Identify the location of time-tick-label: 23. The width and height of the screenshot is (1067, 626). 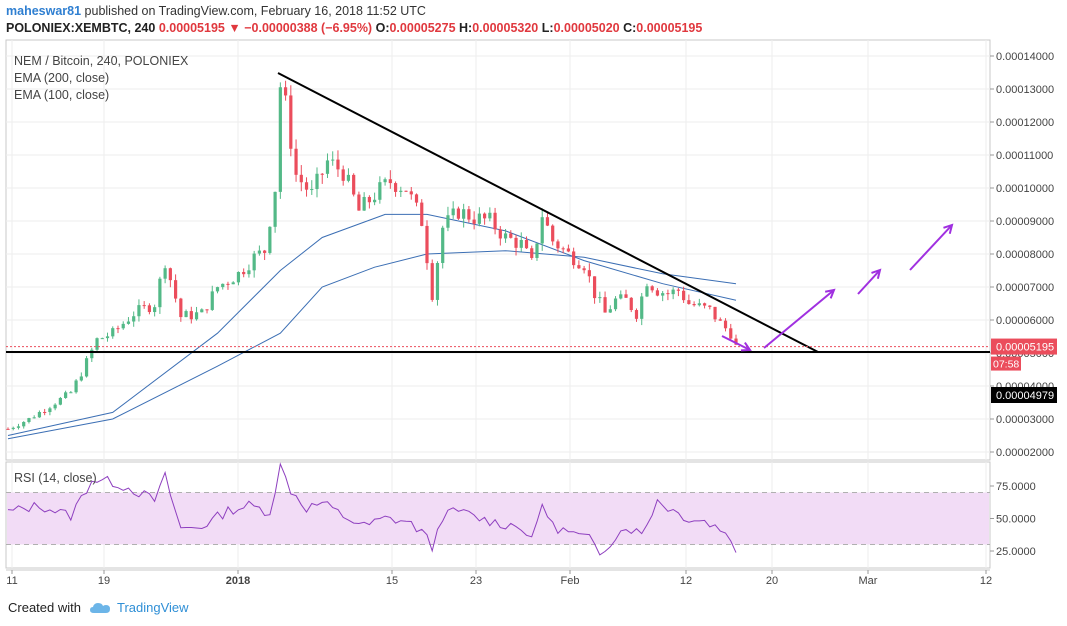
(476, 581).